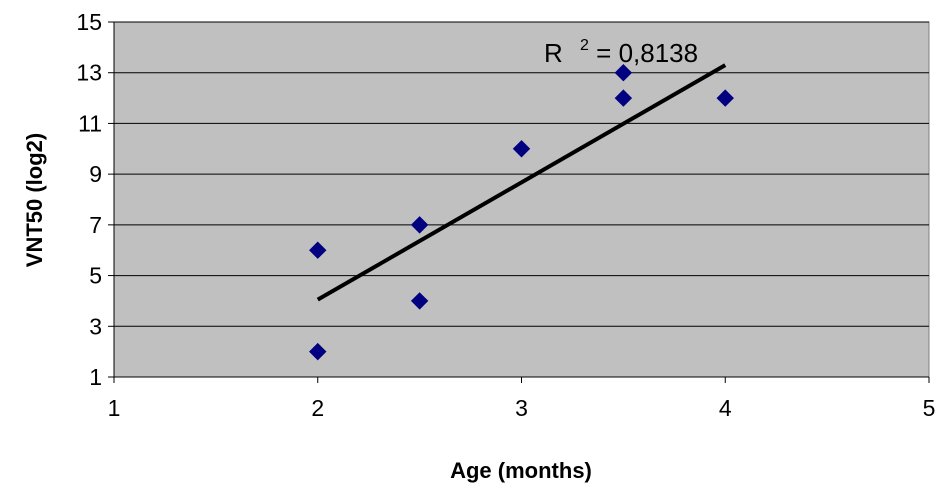 This screenshot has width=941, height=497. I want to click on x-tick-label: 5, so click(929, 408).